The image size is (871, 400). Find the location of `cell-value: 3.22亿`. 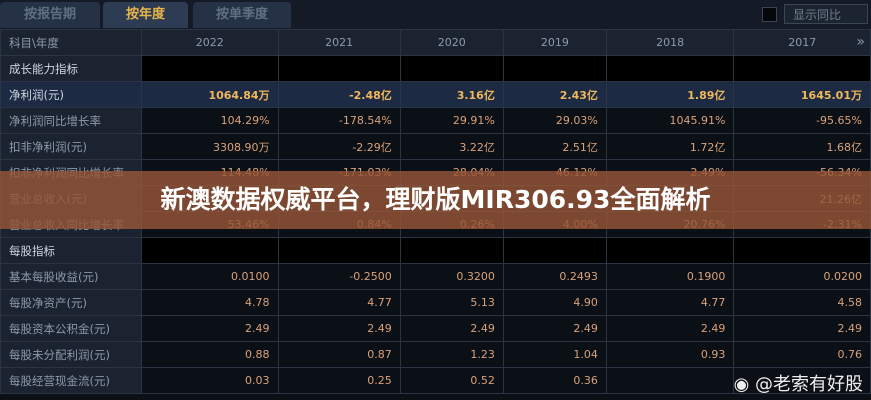

cell-value: 3.22亿 is located at coordinates (451, 146).